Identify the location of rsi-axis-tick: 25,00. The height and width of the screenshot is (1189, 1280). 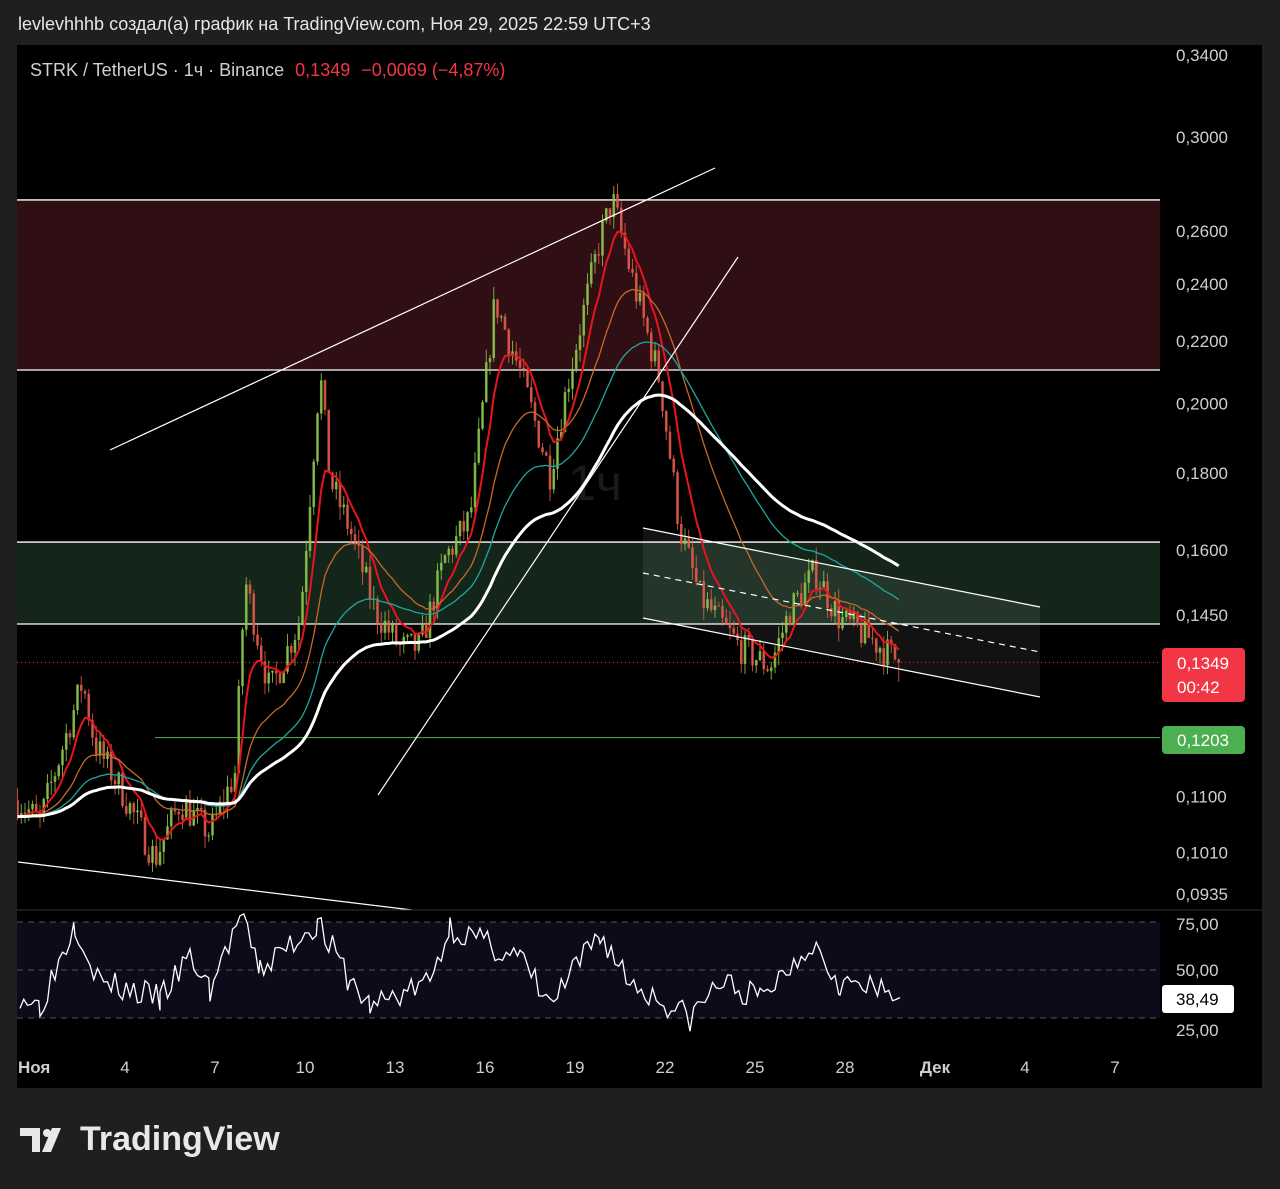
(1197, 1030).